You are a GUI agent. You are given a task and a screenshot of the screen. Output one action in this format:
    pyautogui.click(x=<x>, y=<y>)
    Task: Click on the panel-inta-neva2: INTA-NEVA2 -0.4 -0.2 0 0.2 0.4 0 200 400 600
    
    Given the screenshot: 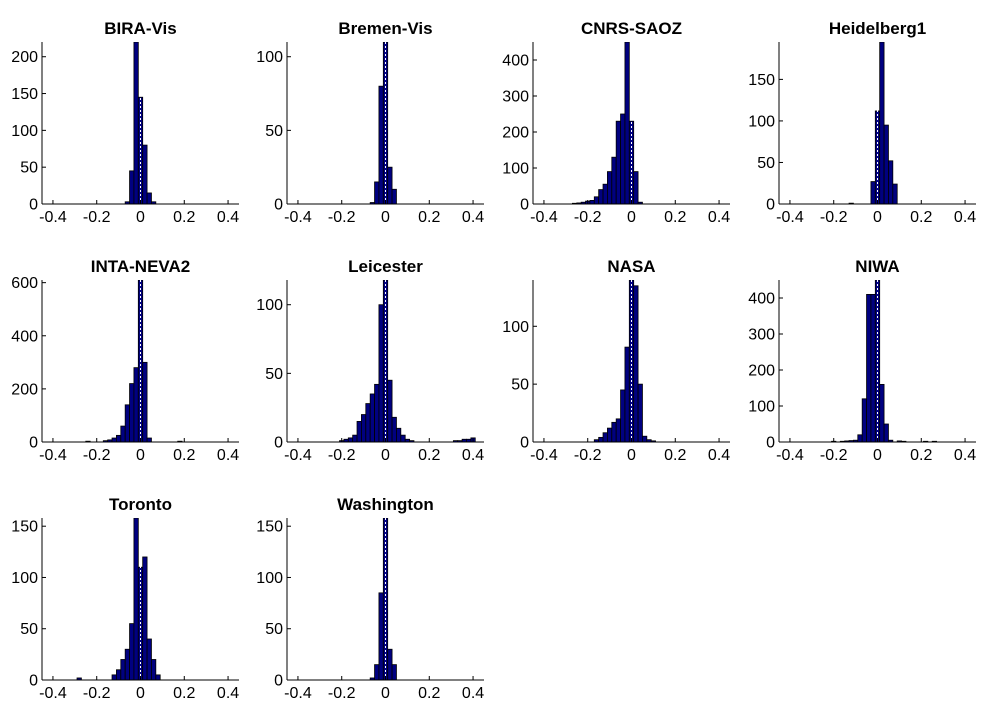 What is the action you would take?
    pyautogui.click(x=125, y=360)
    